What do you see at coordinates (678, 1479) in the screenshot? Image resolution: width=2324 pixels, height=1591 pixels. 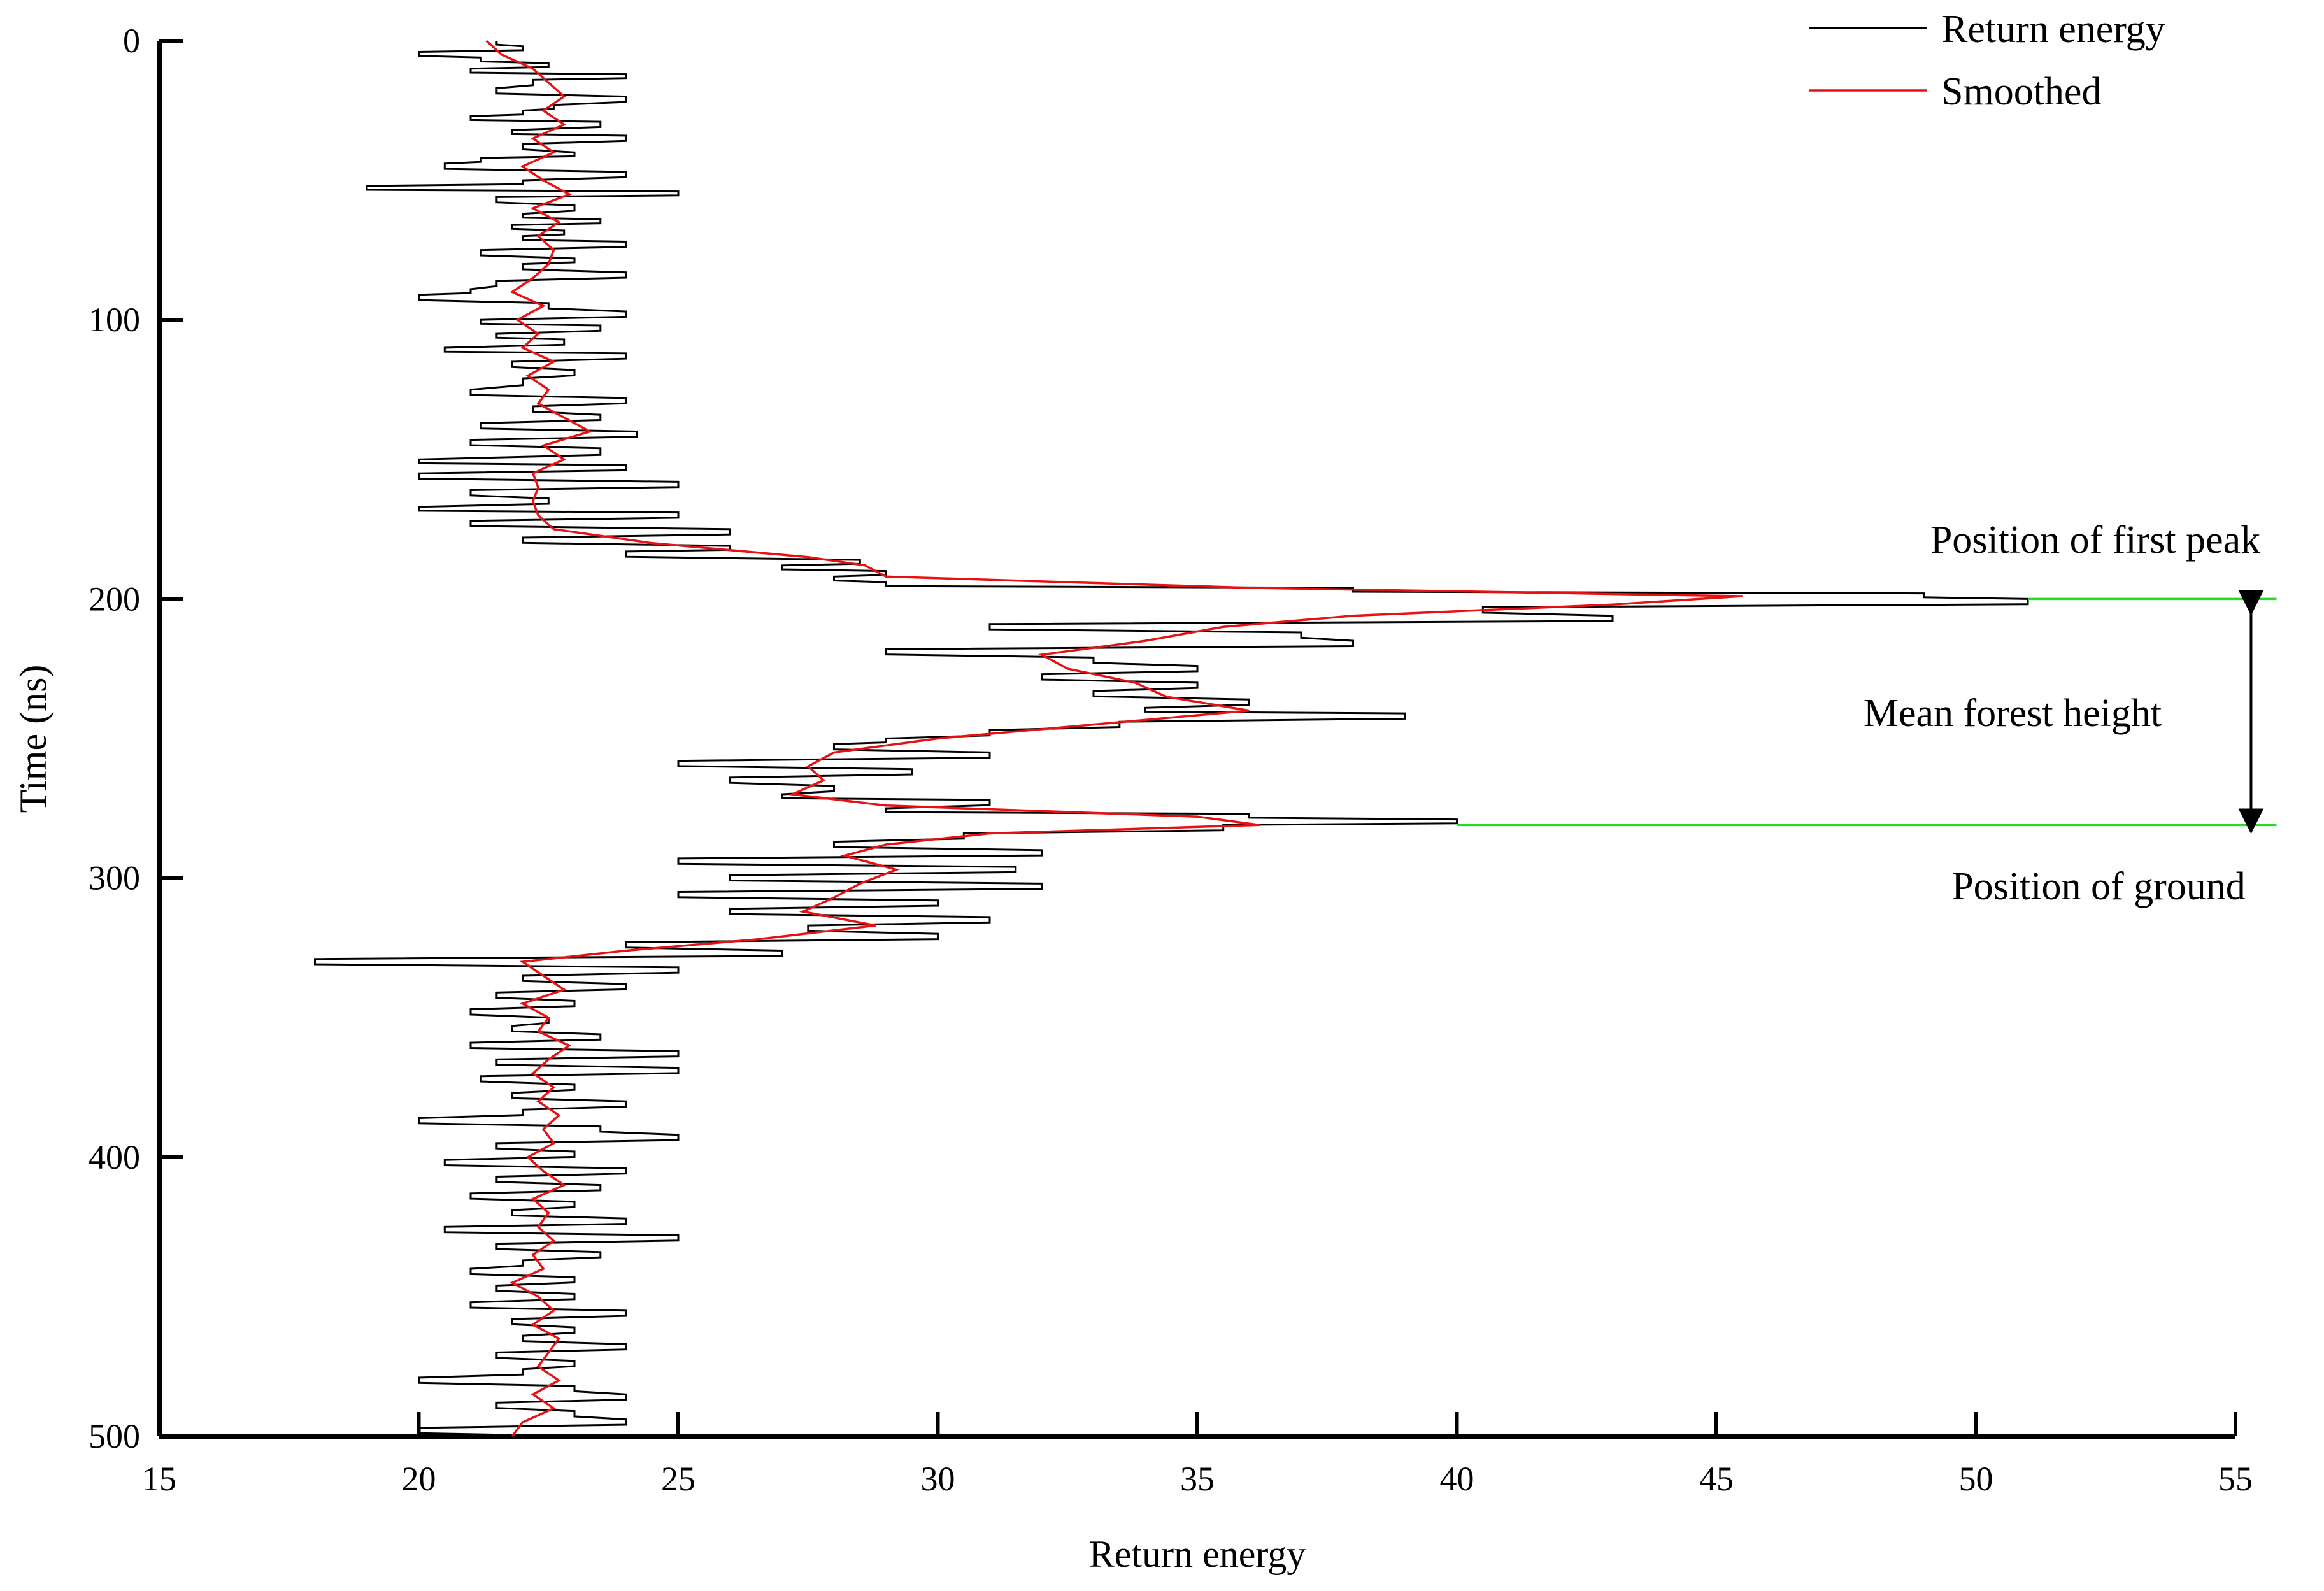 I see `x-tick-label: 25` at bounding box center [678, 1479].